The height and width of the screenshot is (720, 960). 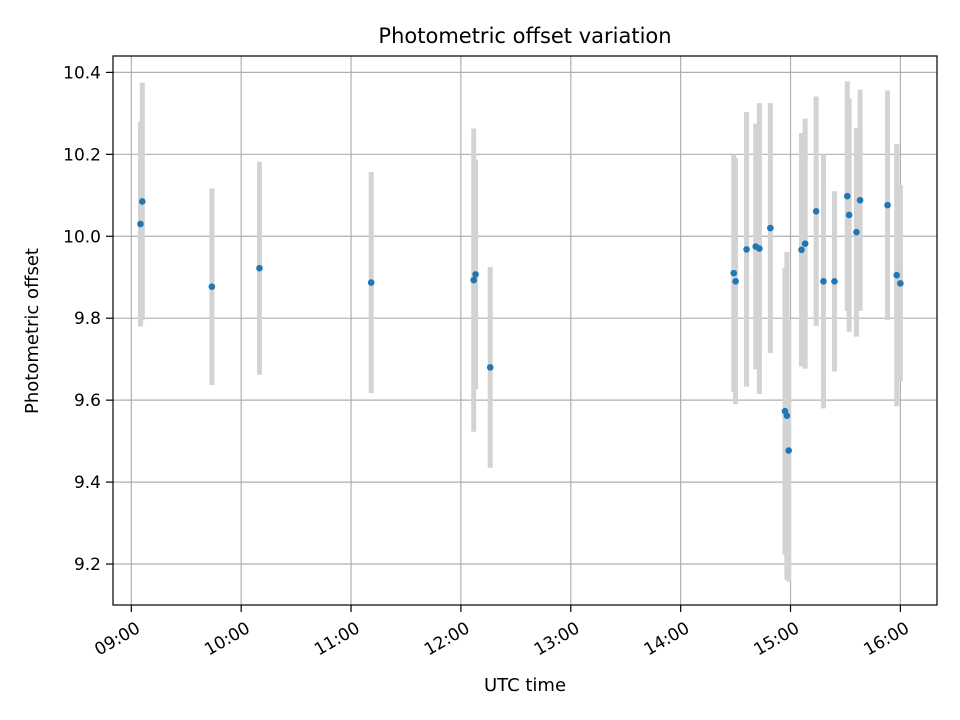 I want to click on y-tick-label: 10.4, so click(x=82, y=73).